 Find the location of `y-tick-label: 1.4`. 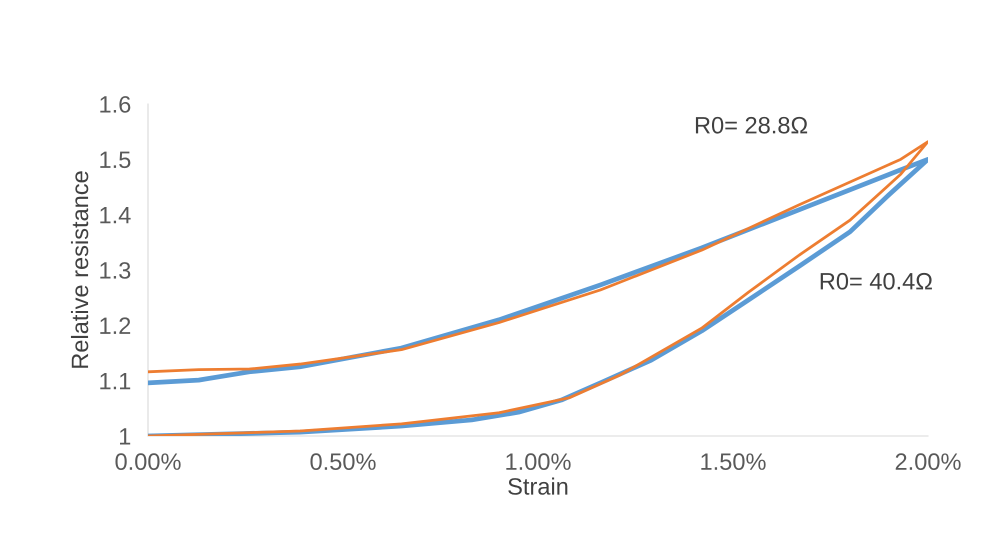

y-tick-label: 1.4 is located at coordinates (115, 215).